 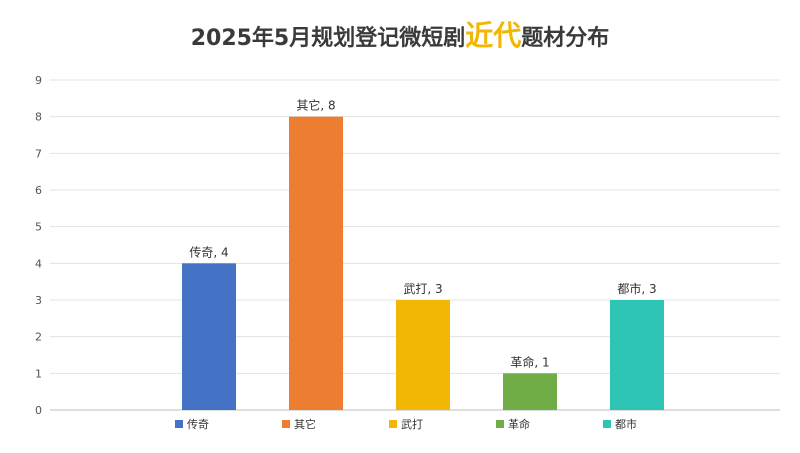 I want to click on y-tick-label: 9, so click(x=38, y=80).